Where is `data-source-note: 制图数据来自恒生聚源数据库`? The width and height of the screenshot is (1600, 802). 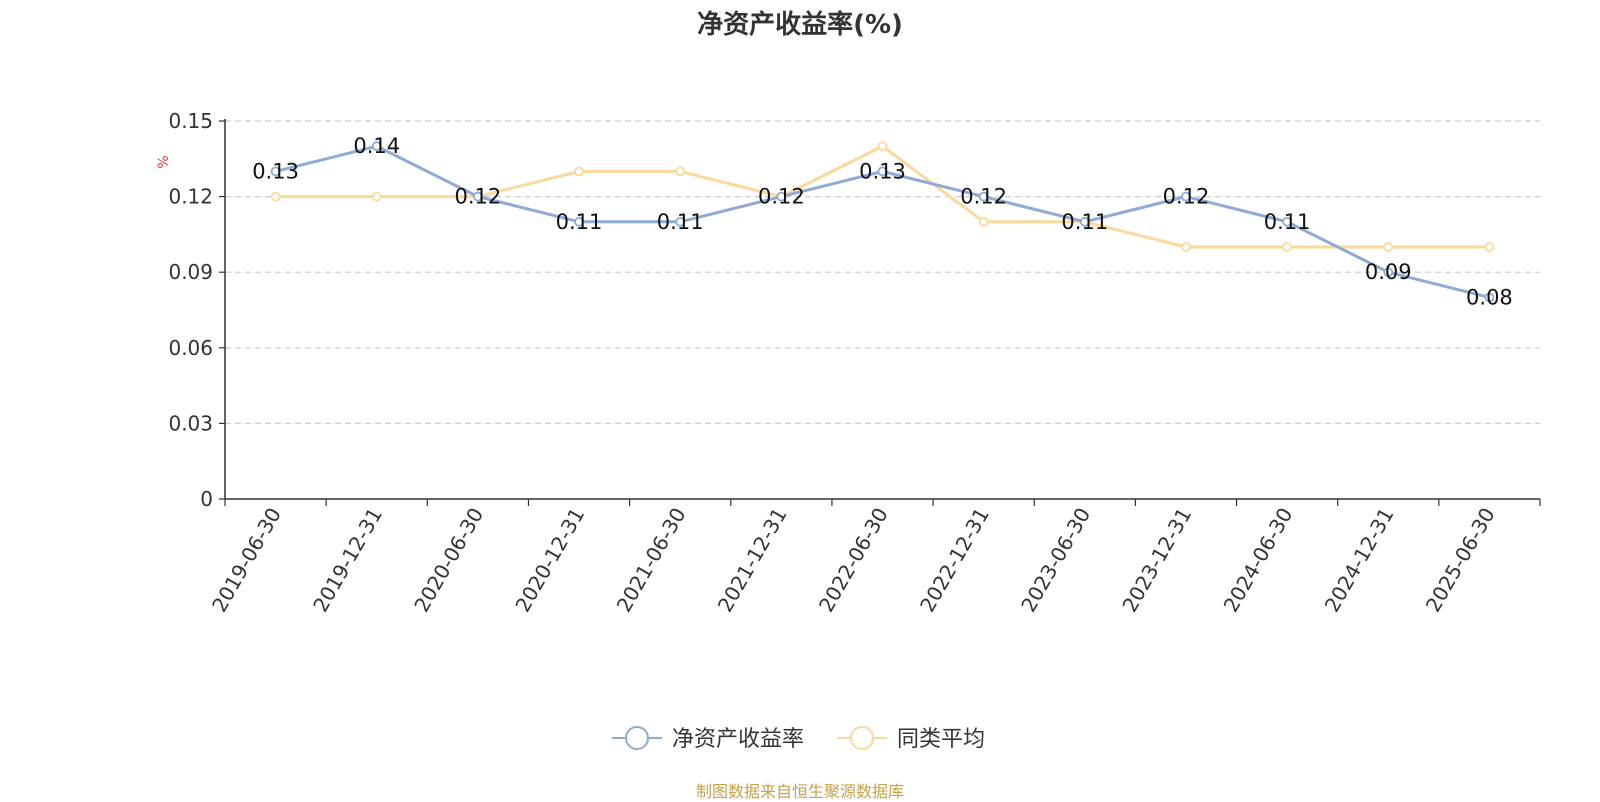 data-source-note: 制图数据来自恒生聚源数据库 is located at coordinates (799, 791).